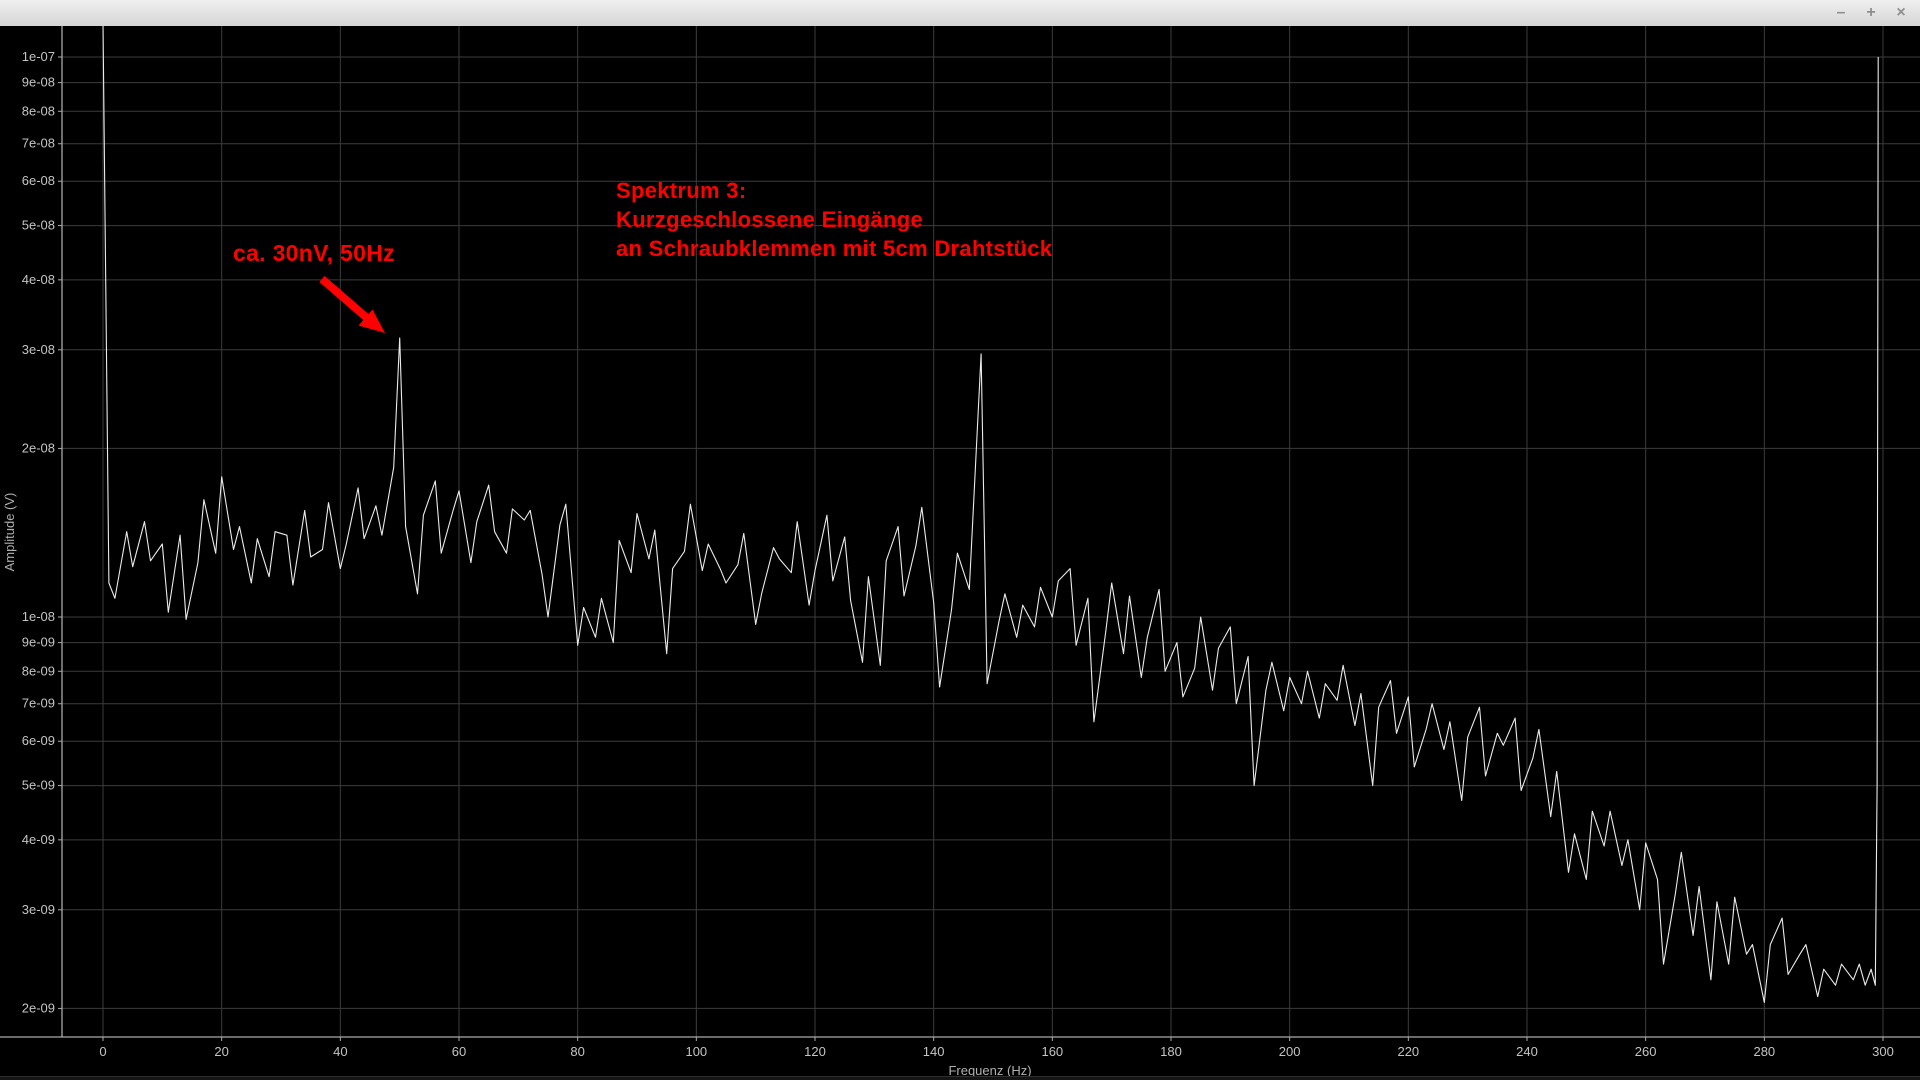 This screenshot has width=1920, height=1080. Describe the element at coordinates (38, 703) in the screenshot. I see `y-tick-label: 7e-09` at that location.